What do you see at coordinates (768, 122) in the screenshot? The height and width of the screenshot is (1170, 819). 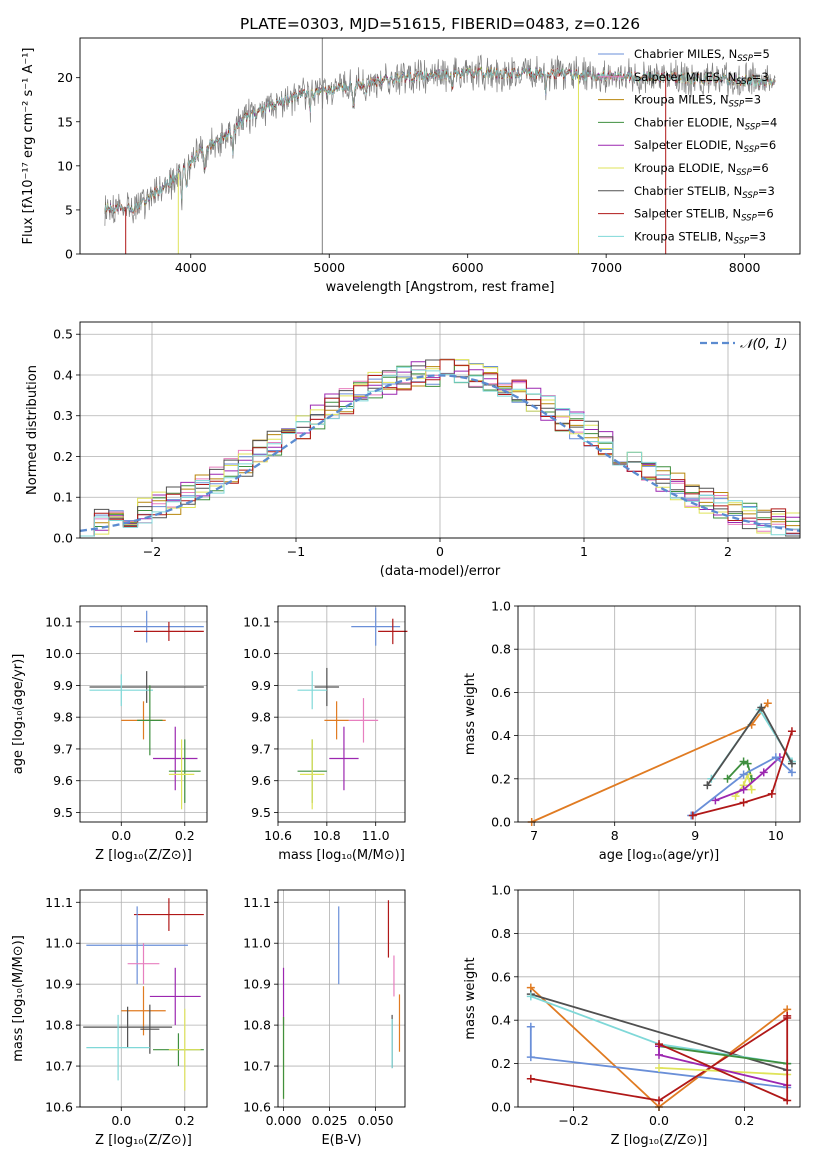 I see `legend-entry-value: =4` at bounding box center [768, 122].